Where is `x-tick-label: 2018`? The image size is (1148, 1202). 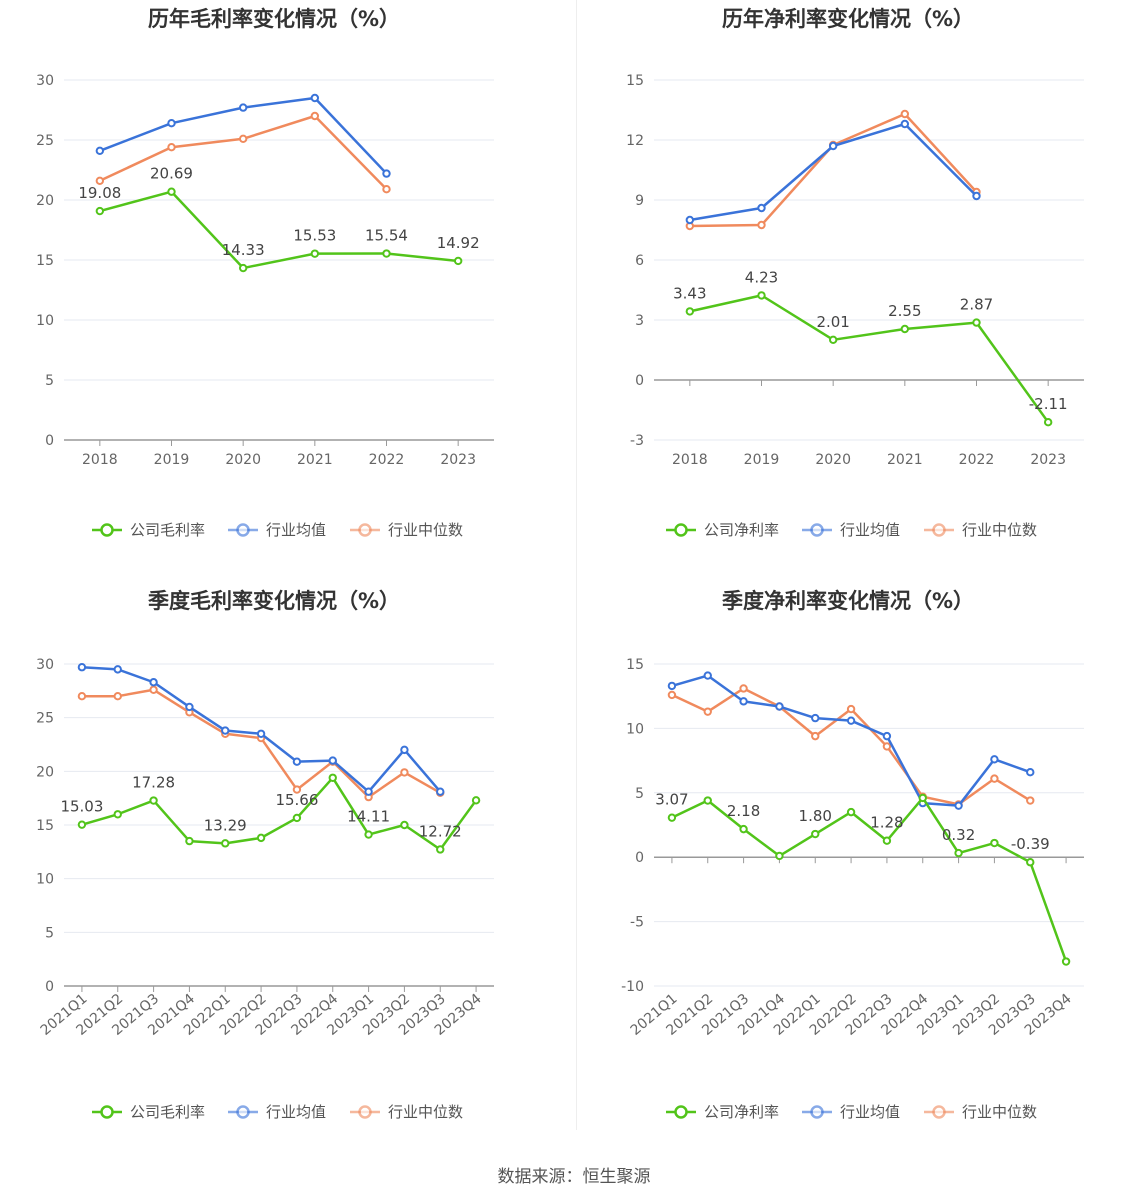 x-tick-label: 2018 is located at coordinates (690, 460).